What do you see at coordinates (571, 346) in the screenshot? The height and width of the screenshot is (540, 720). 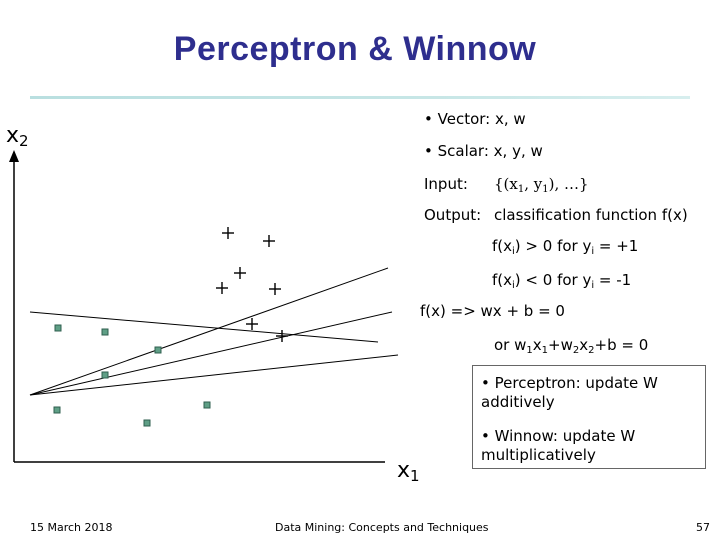 I see `decision-expanded: or w1x1+w2x2+b = 0` at bounding box center [571, 346].